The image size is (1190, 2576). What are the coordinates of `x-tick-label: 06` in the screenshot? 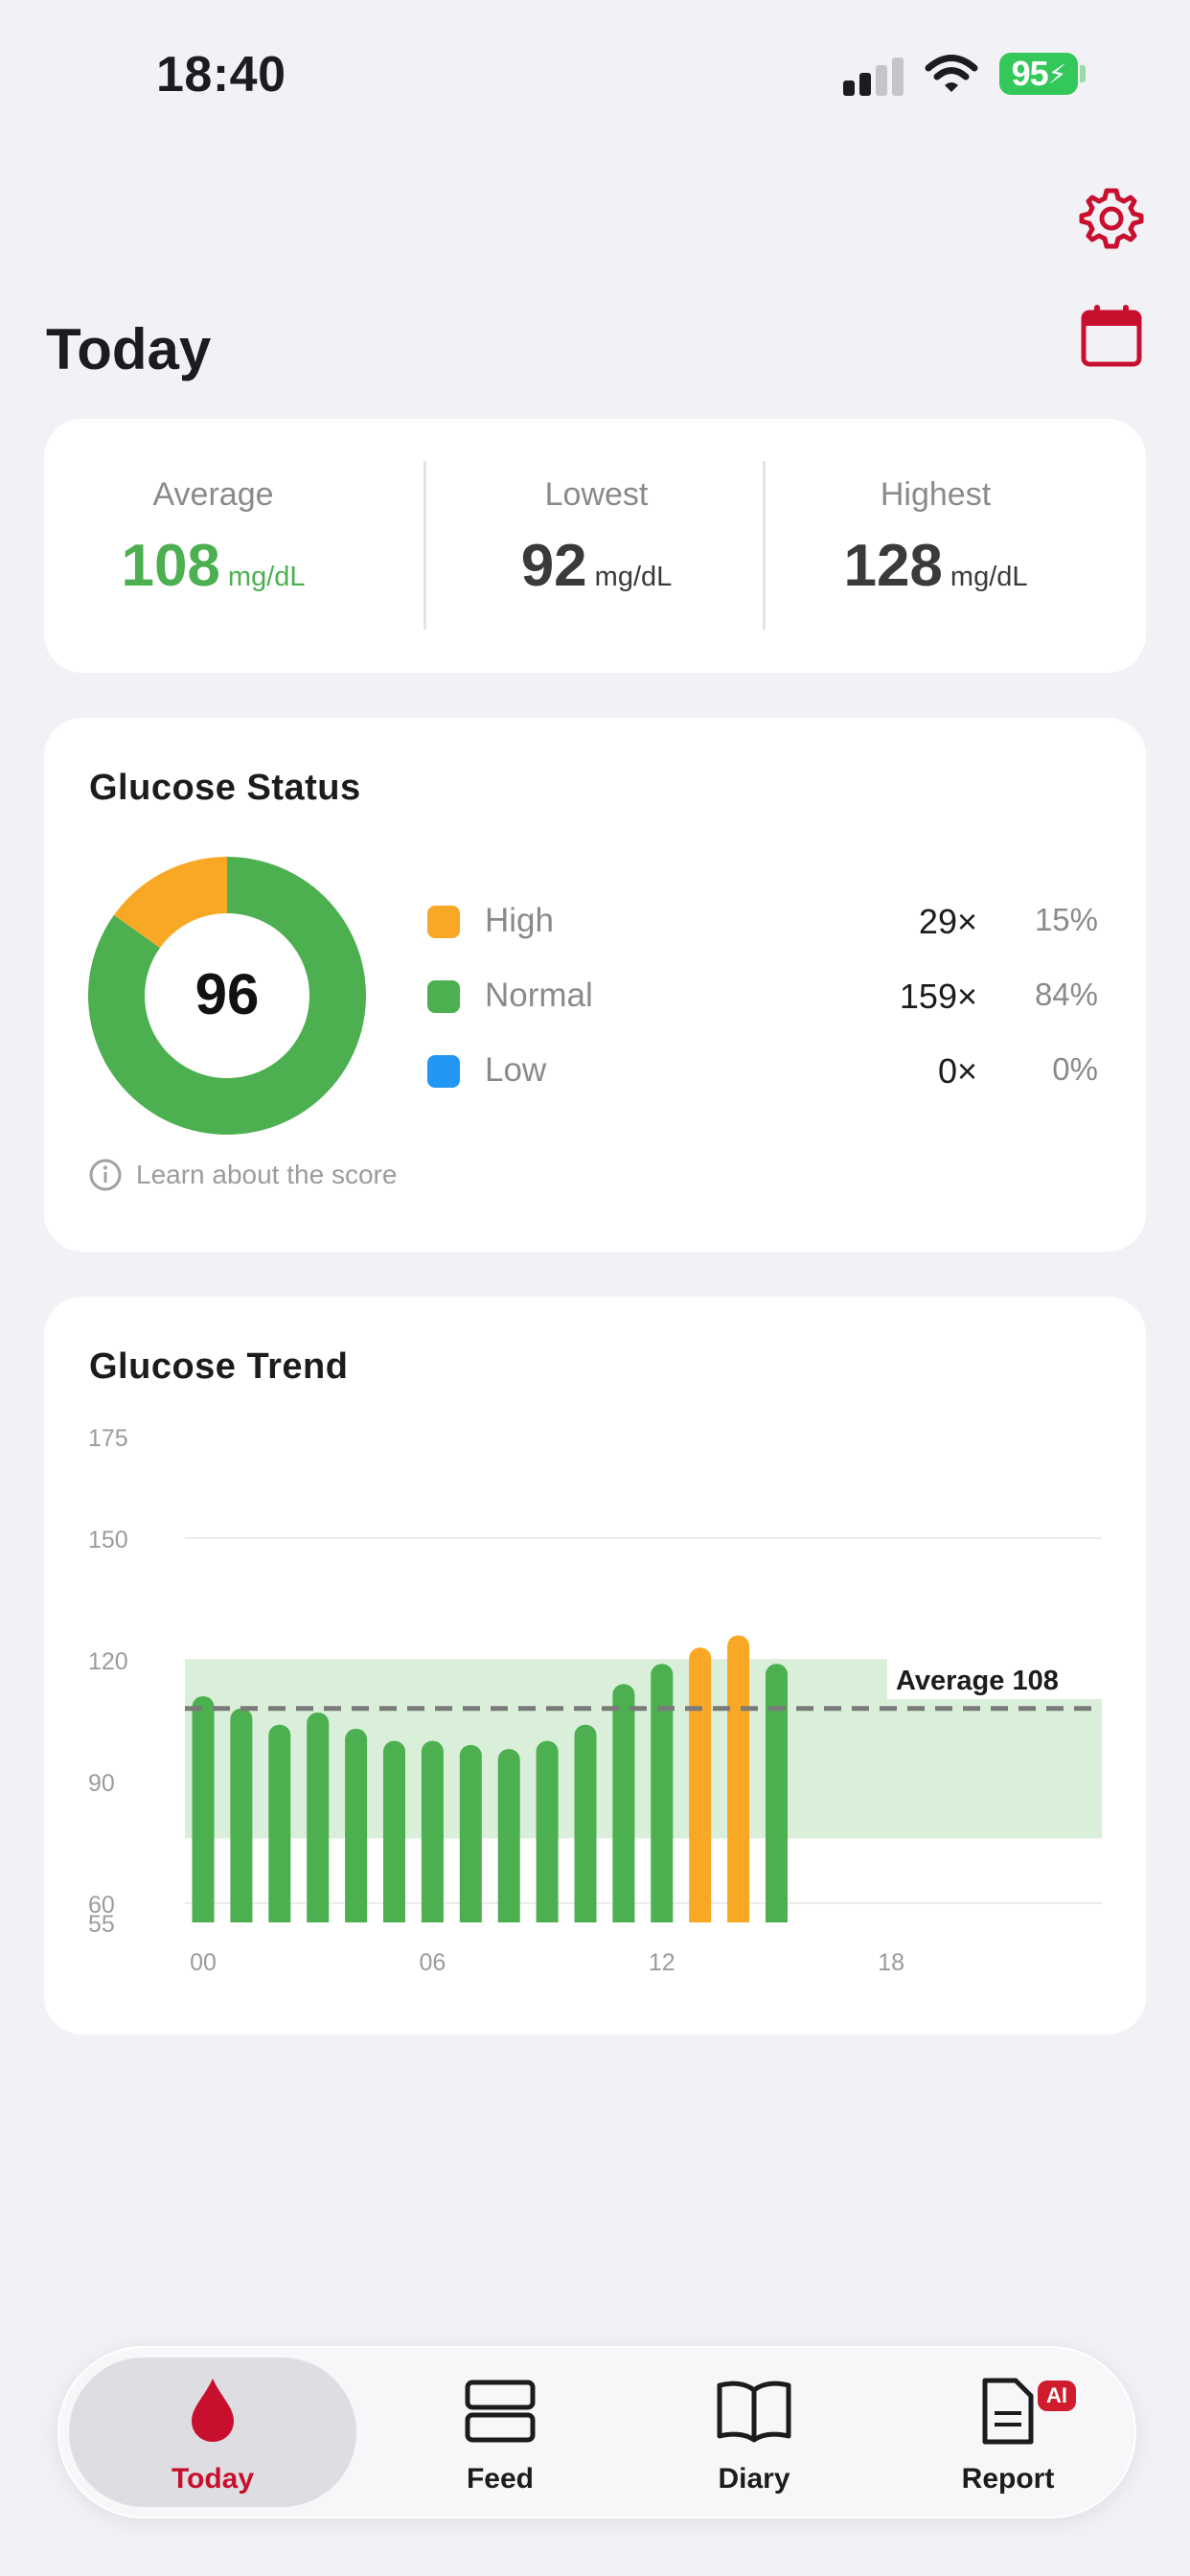 It's located at (433, 1962).